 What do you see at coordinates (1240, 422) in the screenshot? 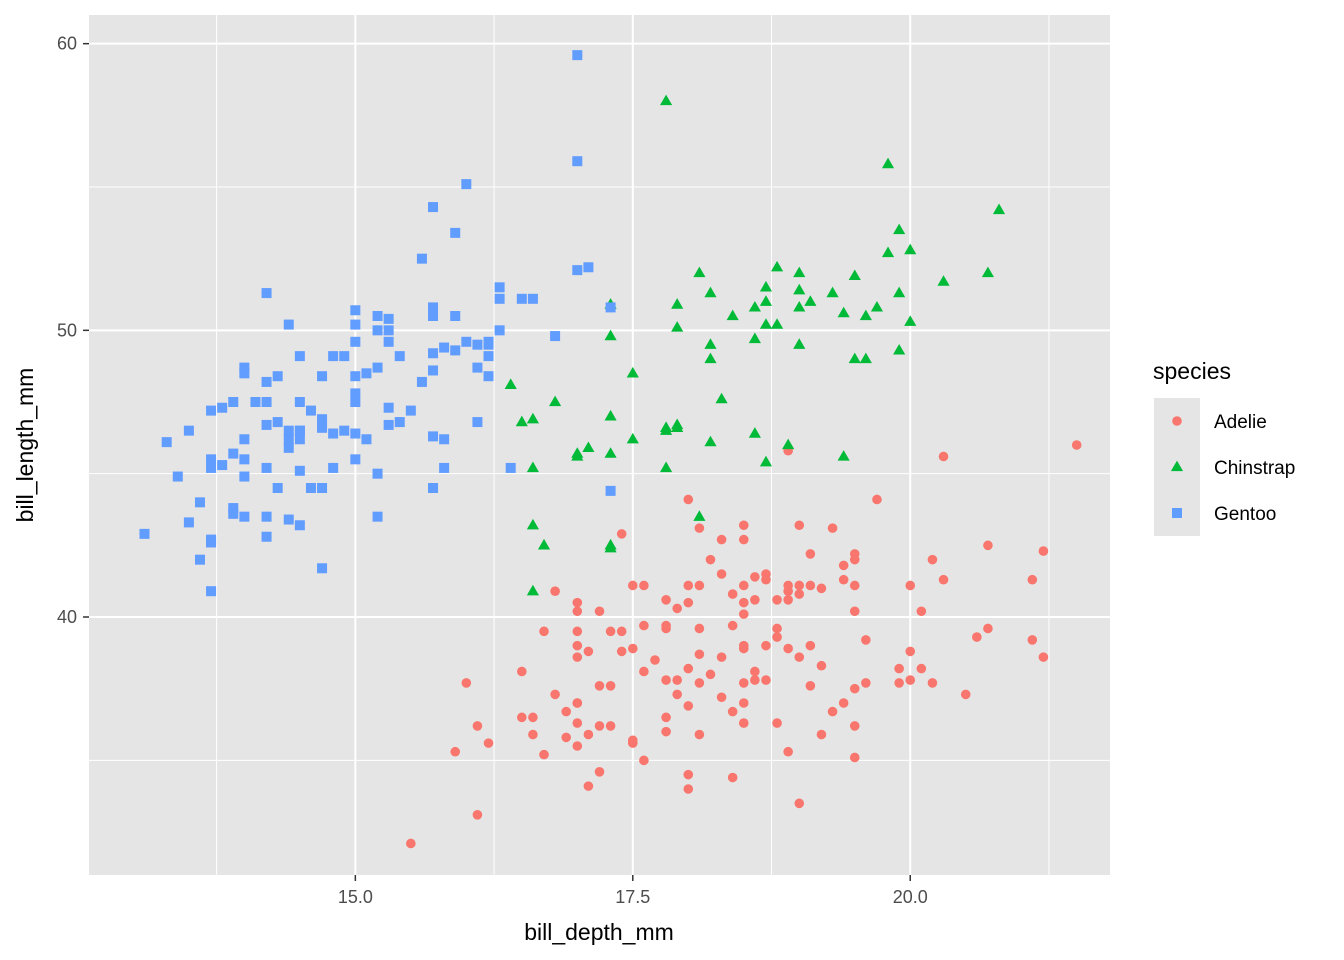
I see `legend-label-adelie: Adelie` at bounding box center [1240, 422].